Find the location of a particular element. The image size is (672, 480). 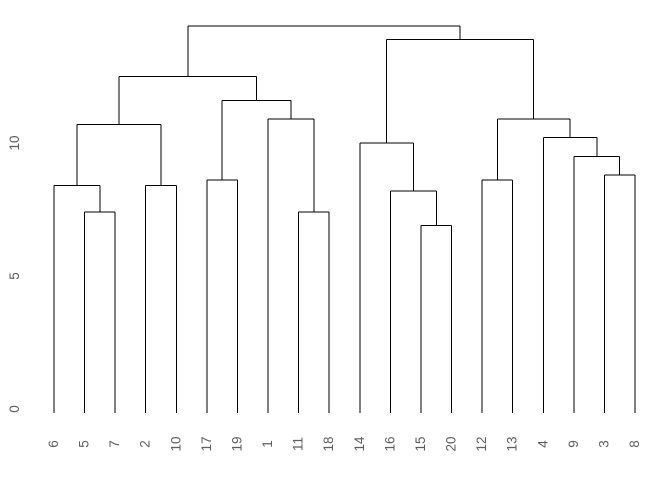

leaf-label: 10 is located at coordinates (175, 443).